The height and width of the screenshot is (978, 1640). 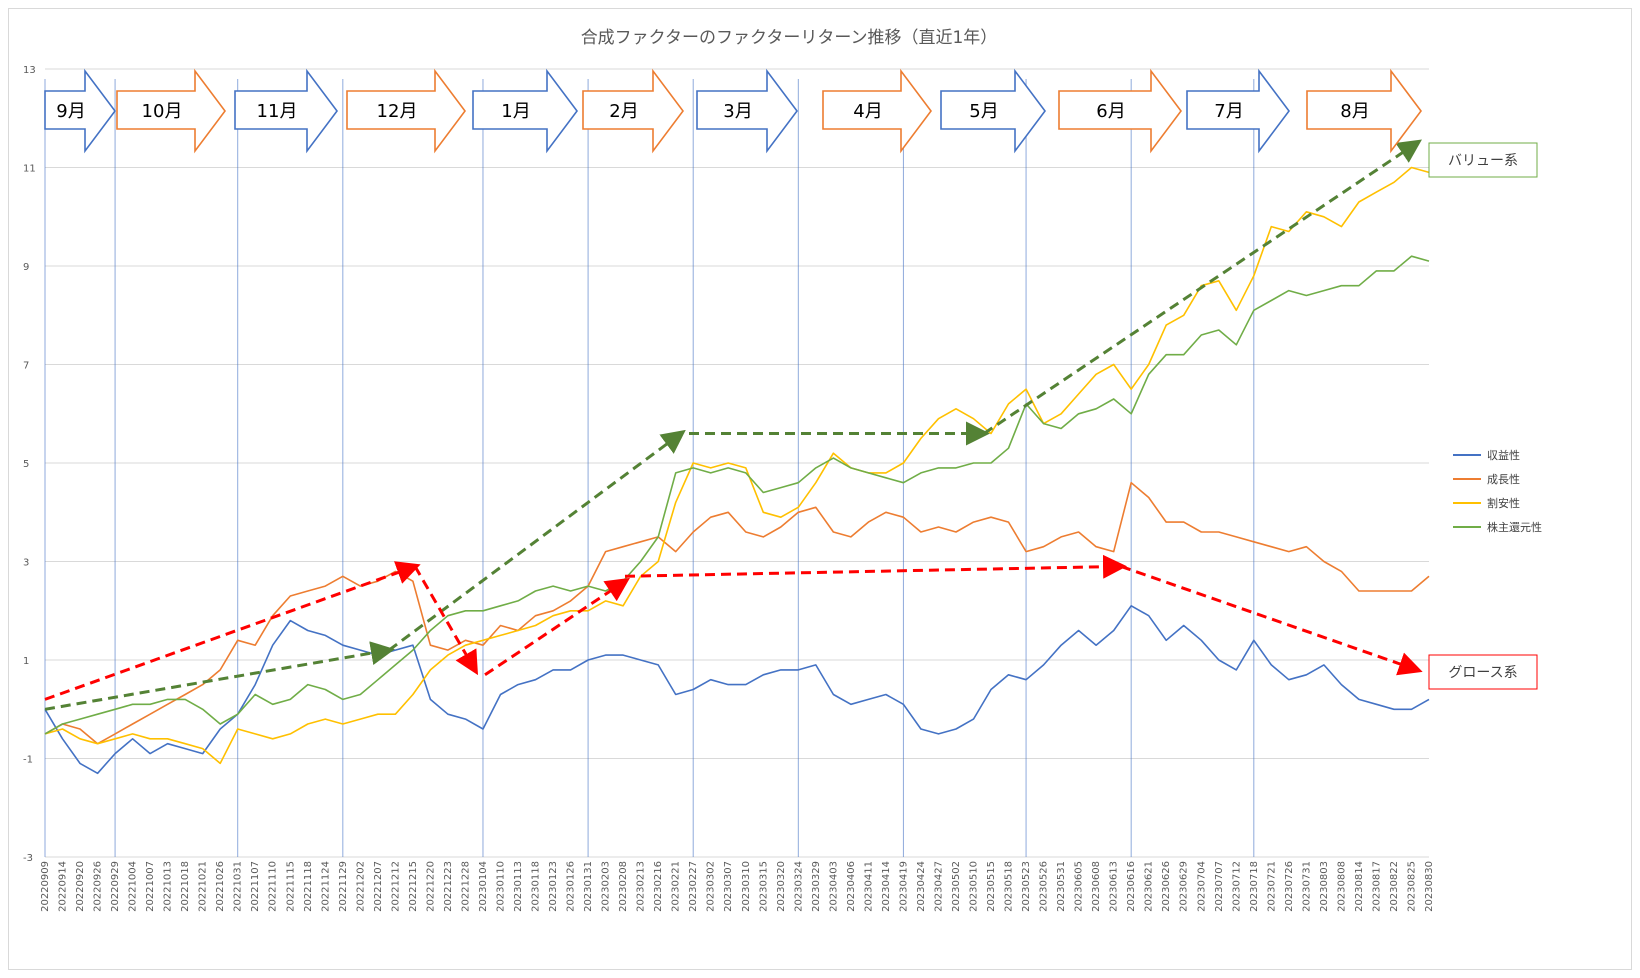 I want to click on x-tick-label: 20221110, so click(x=273, y=886).